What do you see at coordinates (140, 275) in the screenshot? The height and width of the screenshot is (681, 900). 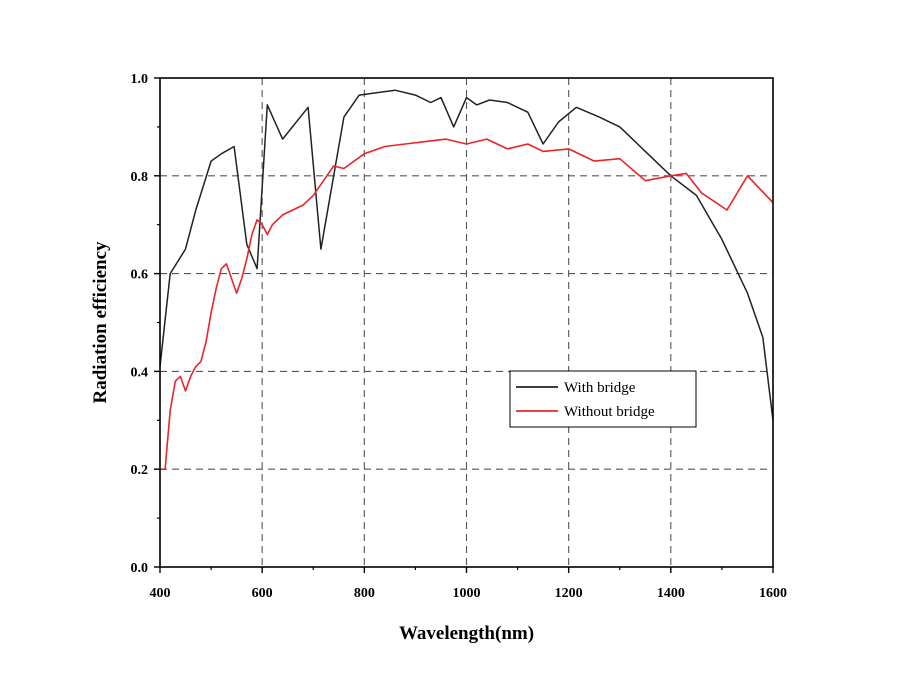 I see `y-tick-label: 0.6` at bounding box center [140, 275].